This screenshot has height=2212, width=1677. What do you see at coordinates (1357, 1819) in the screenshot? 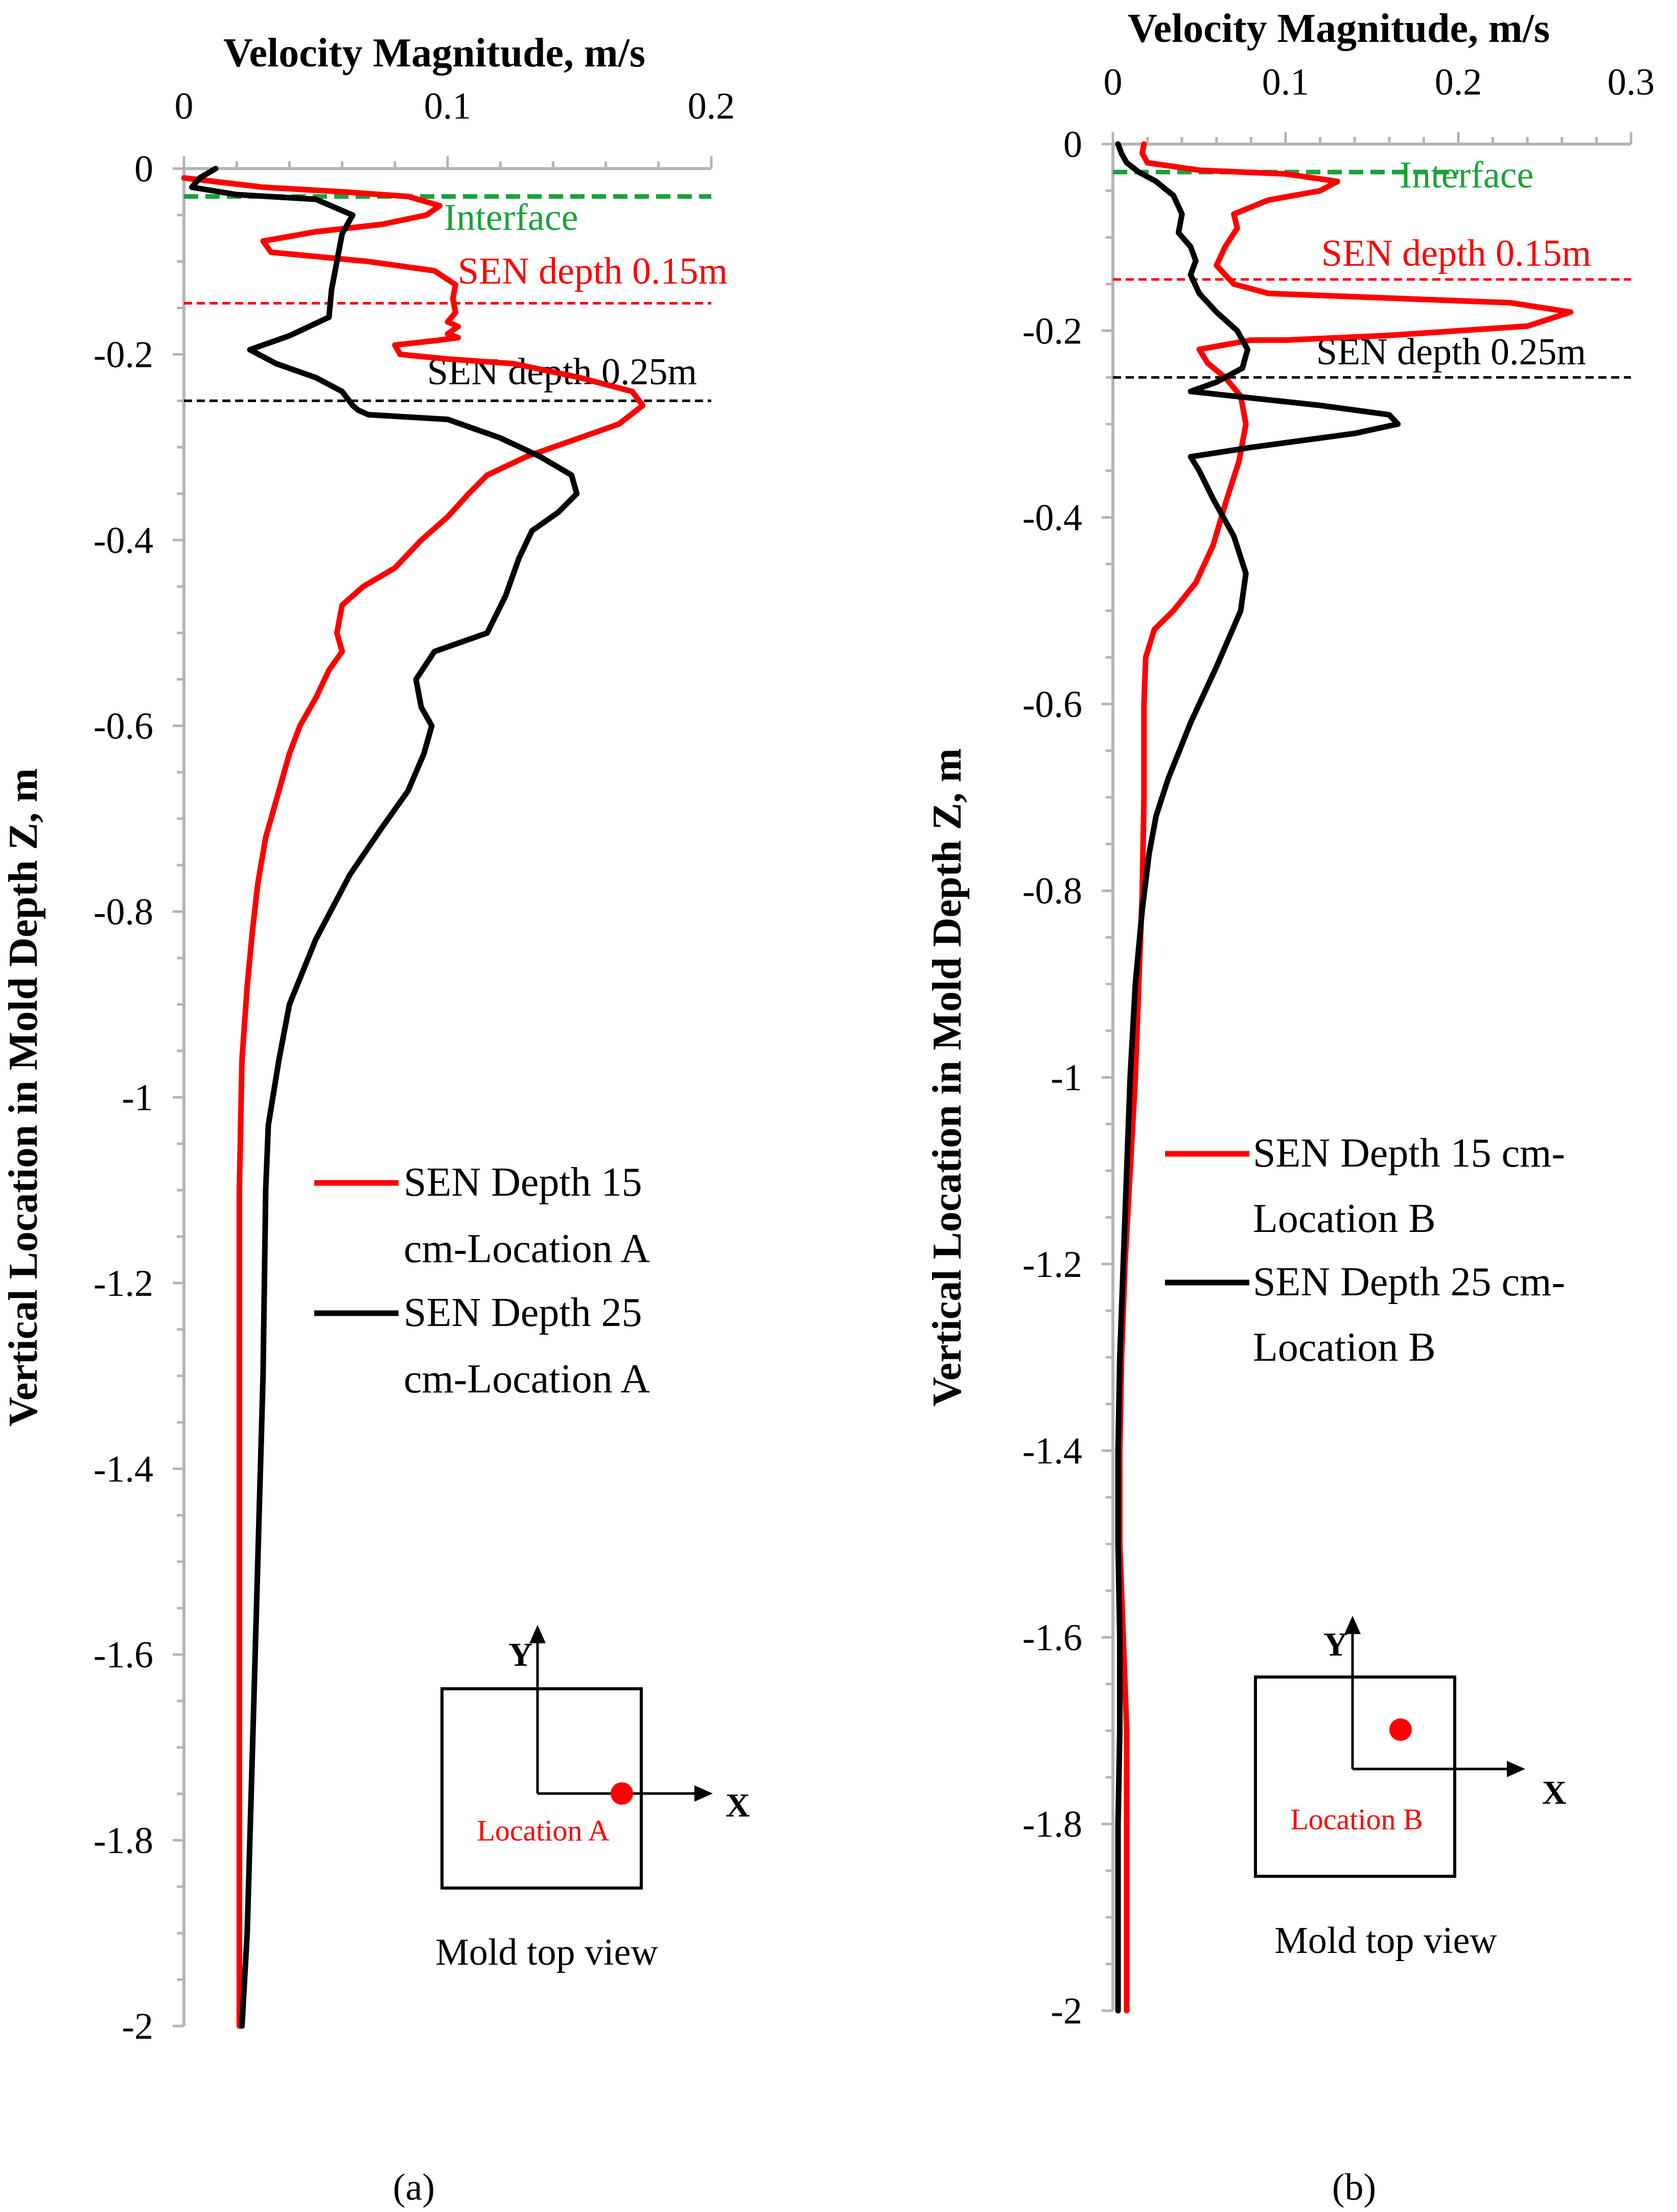
I see `location-label-b: Location B` at bounding box center [1357, 1819].